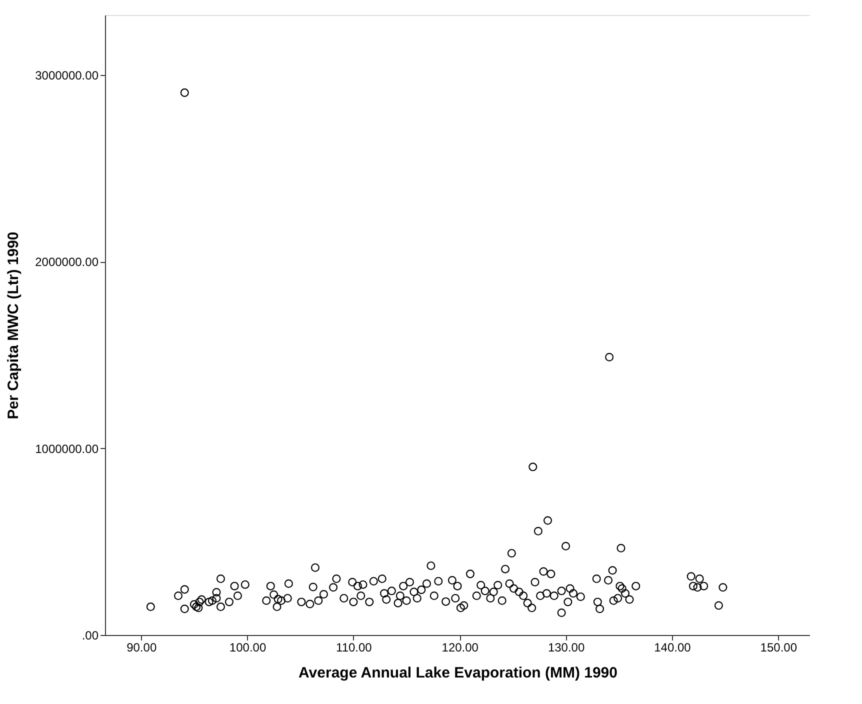 The image size is (862, 704). I want to click on y-tick-label: 1000000.00, so click(67, 449).